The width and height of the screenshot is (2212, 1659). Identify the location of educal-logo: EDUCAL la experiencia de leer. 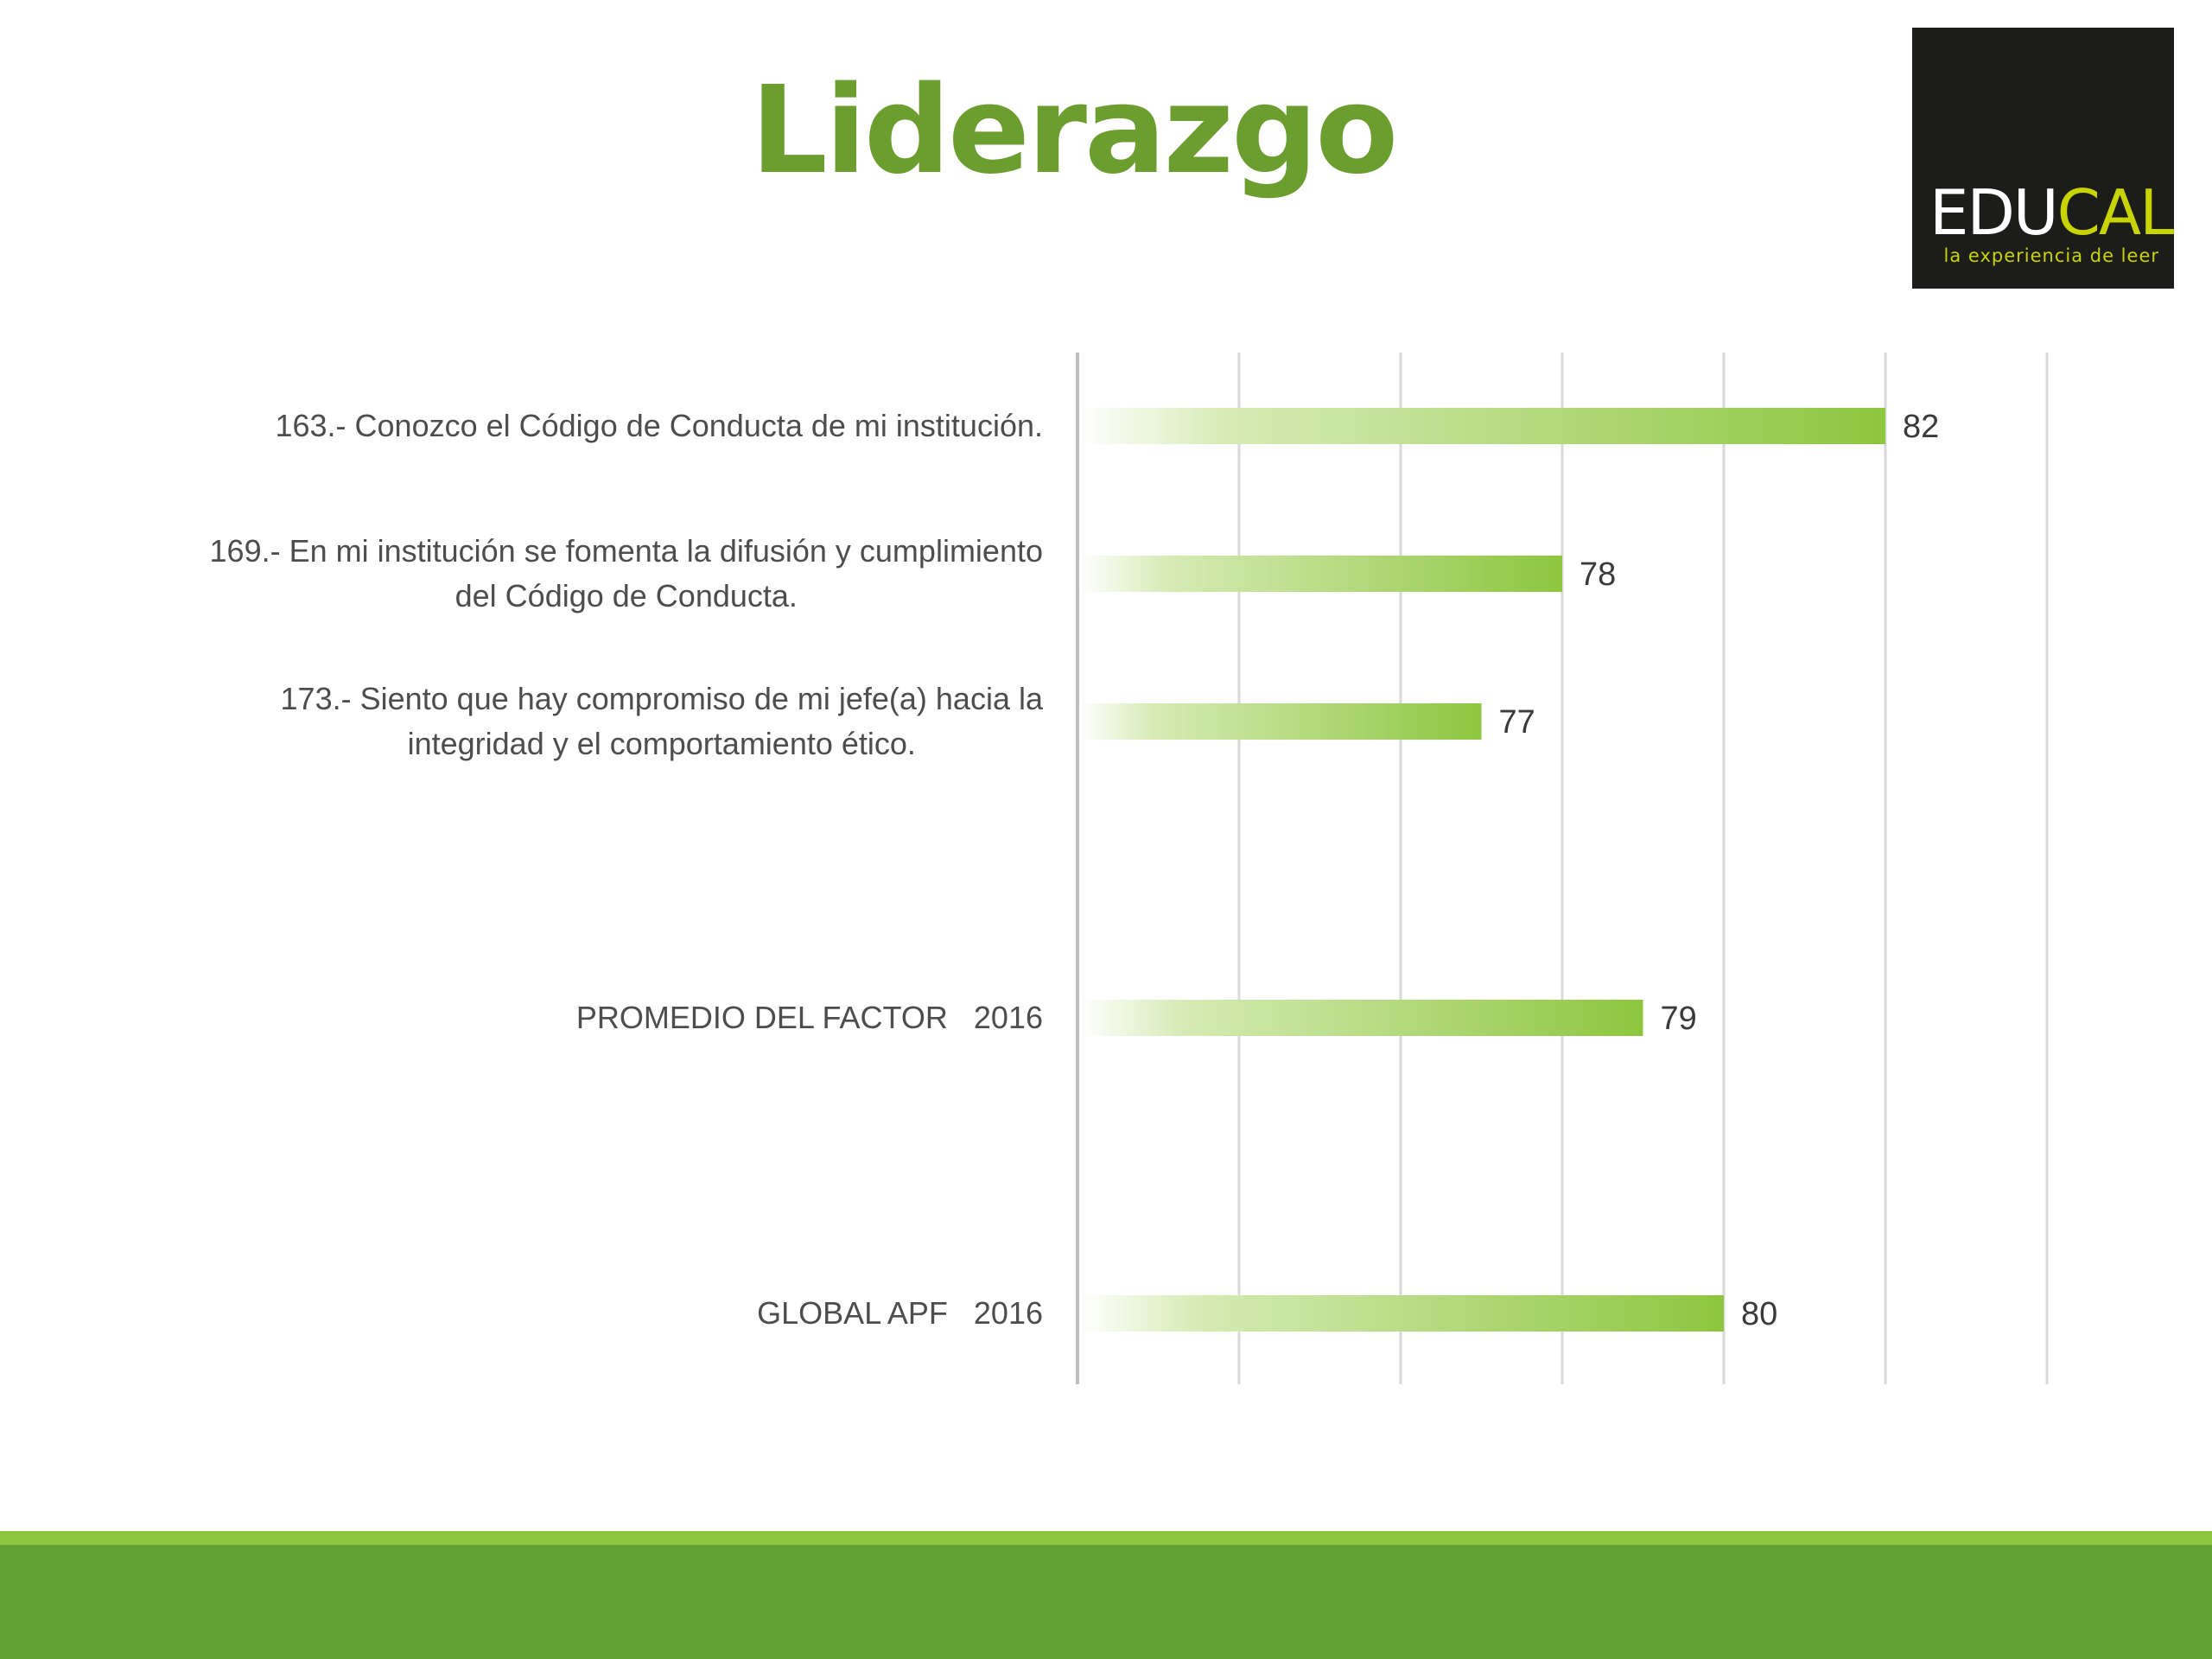
(2043, 158).